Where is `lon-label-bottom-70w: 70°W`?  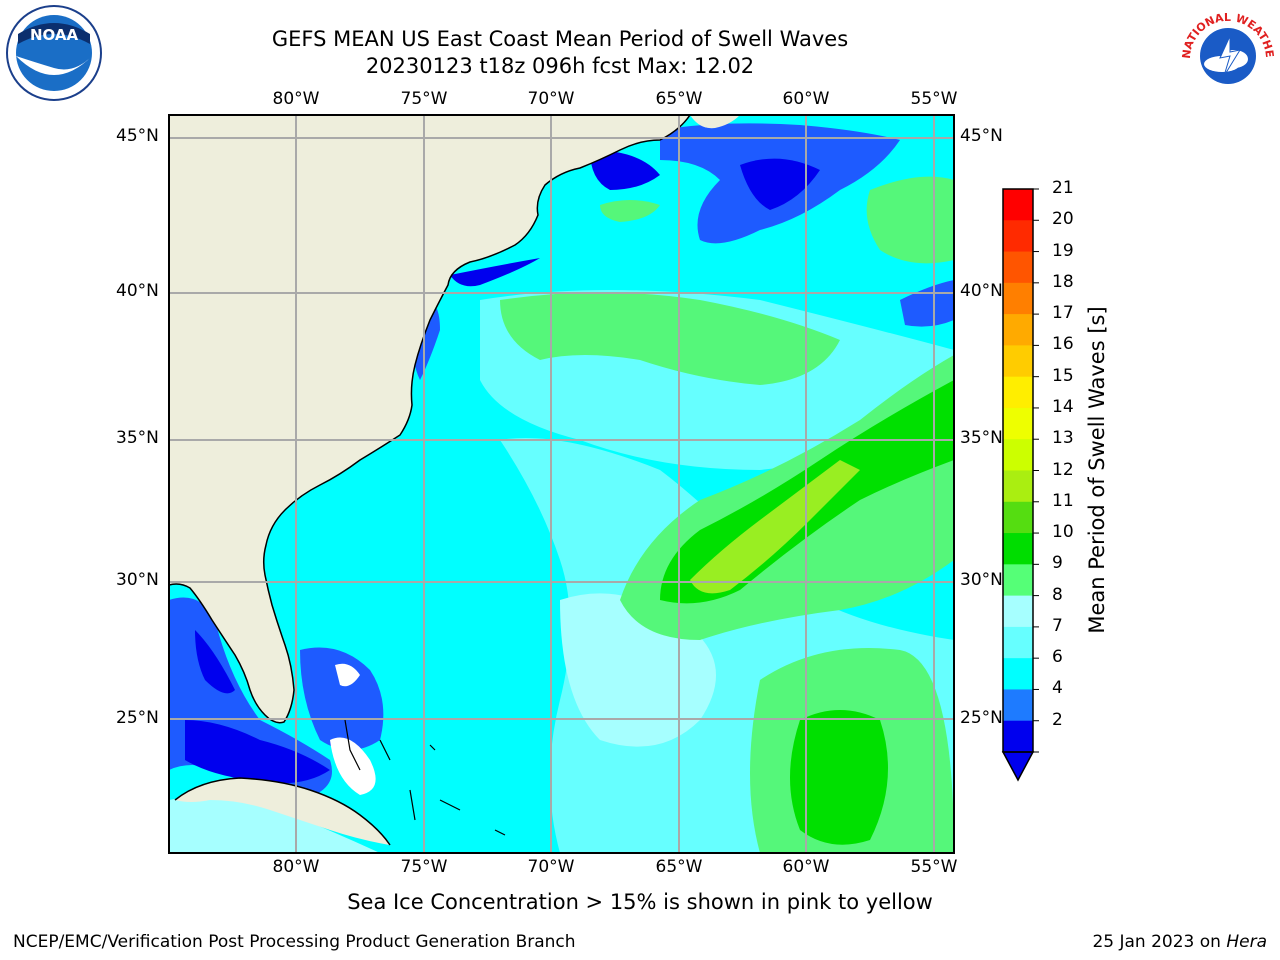 lon-label-bottom-70w: 70°W is located at coordinates (551, 867).